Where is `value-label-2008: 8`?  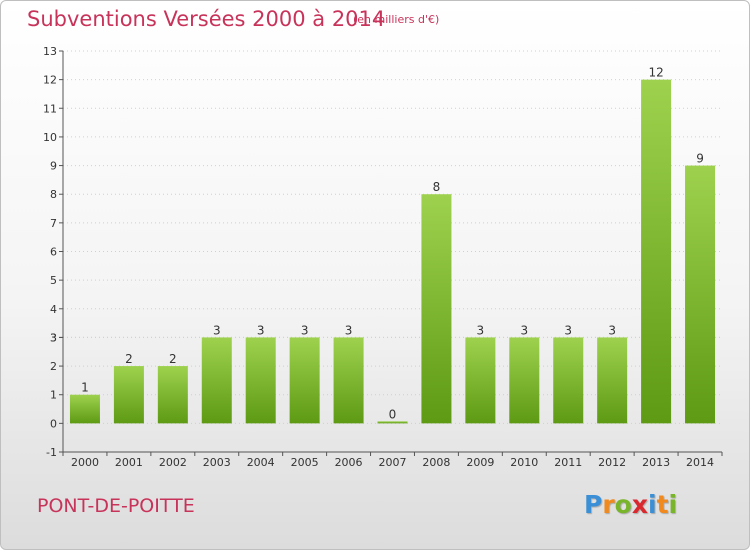
value-label-2008: 8 is located at coordinates (437, 187).